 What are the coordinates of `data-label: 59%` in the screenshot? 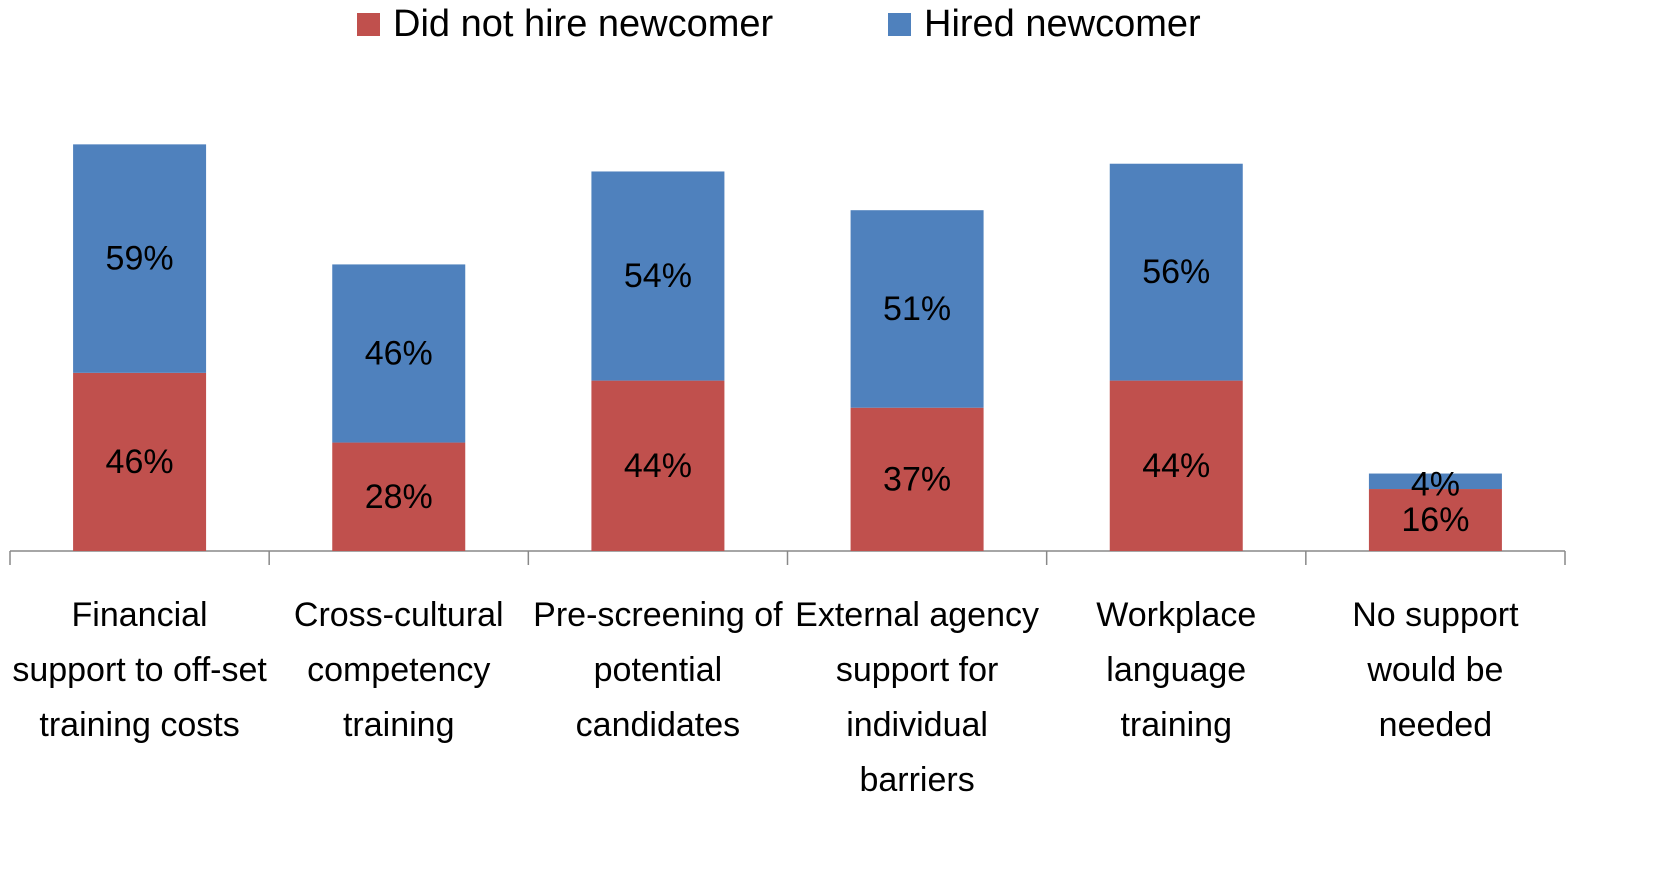 It's located at (140, 259).